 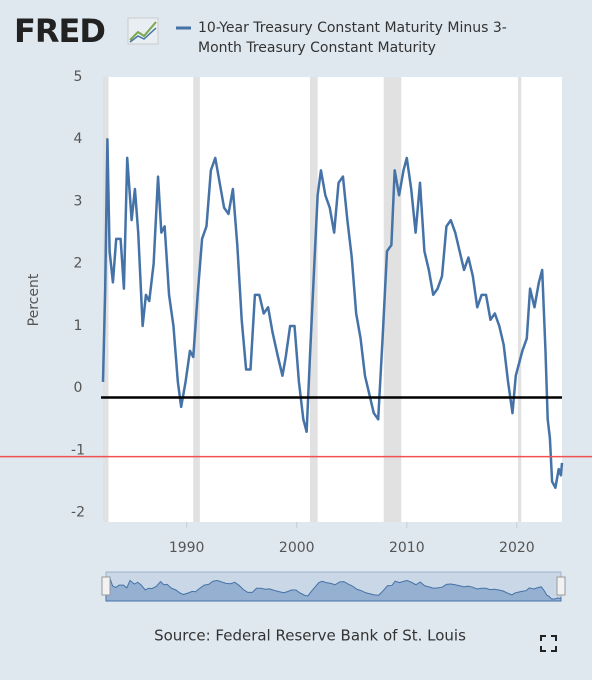 What do you see at coordinates (59, 31) in the screenshot?
I see `logo: FRED` at bounding box center [59, 31].